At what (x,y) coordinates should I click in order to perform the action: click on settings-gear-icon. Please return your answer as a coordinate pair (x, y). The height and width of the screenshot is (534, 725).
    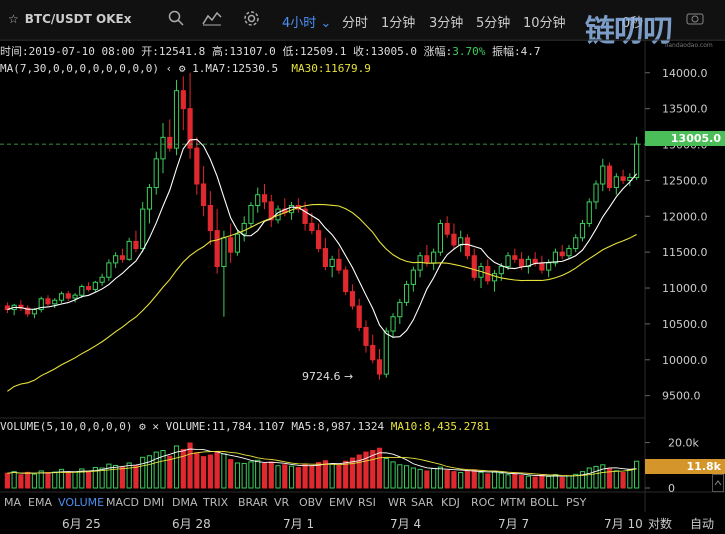
    Looking at the image, I should click on (251, 20).